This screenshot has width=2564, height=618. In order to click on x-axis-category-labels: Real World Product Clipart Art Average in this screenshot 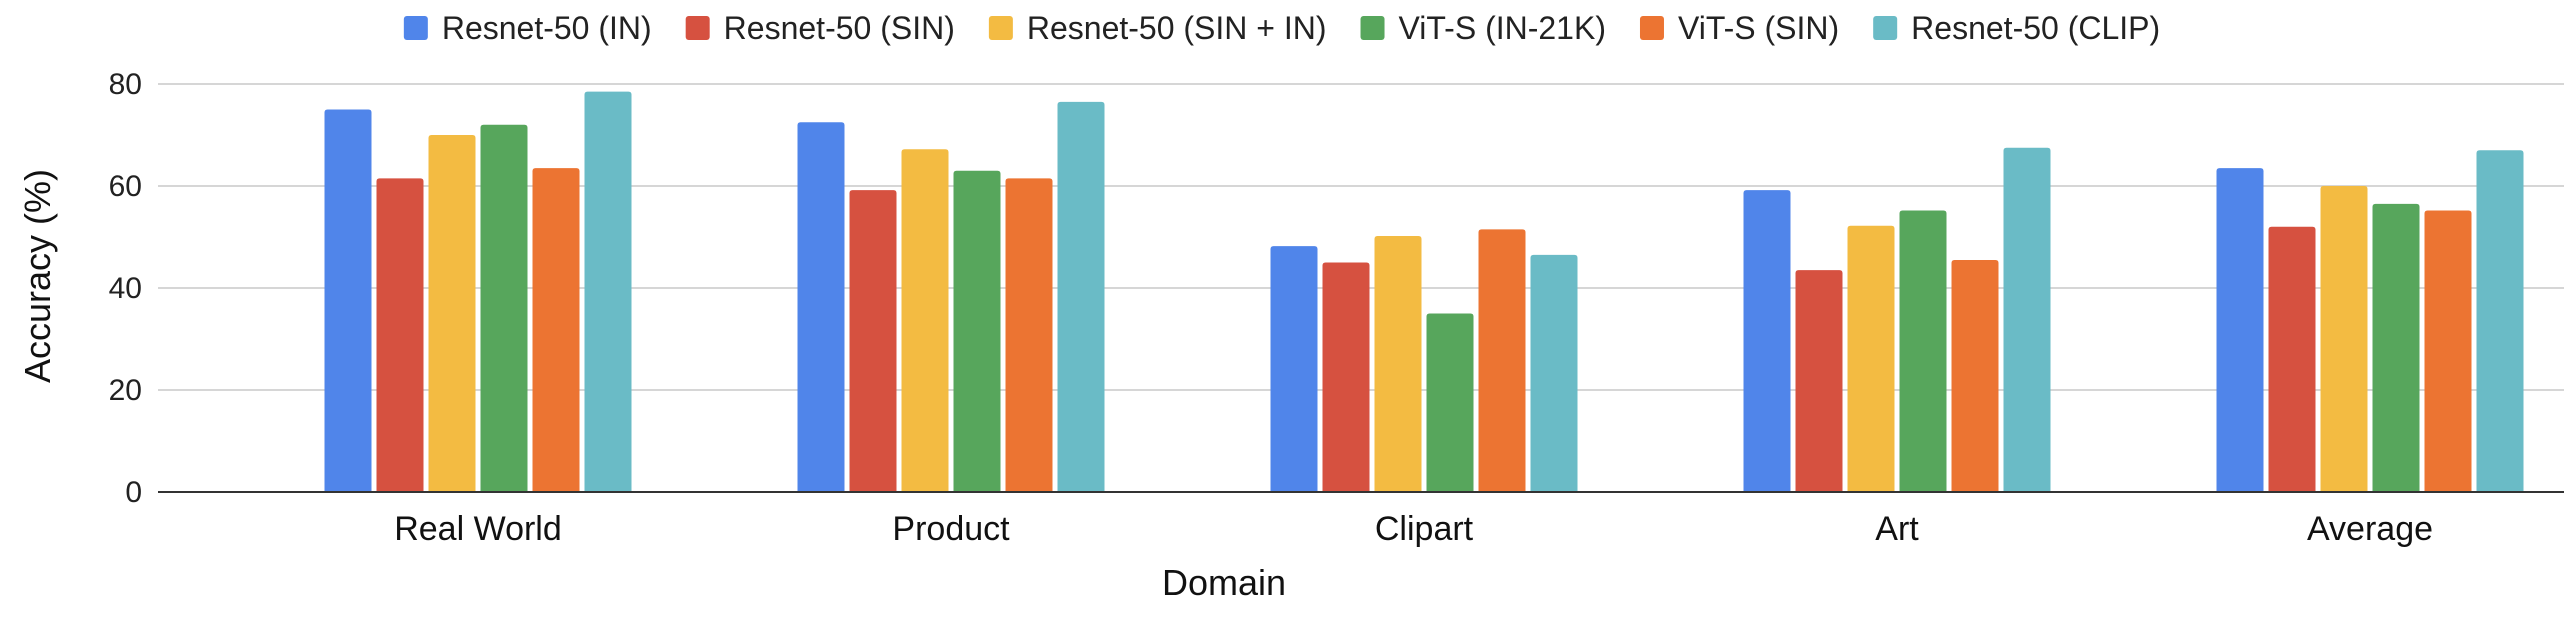, I will do `click(1413, 529)`.